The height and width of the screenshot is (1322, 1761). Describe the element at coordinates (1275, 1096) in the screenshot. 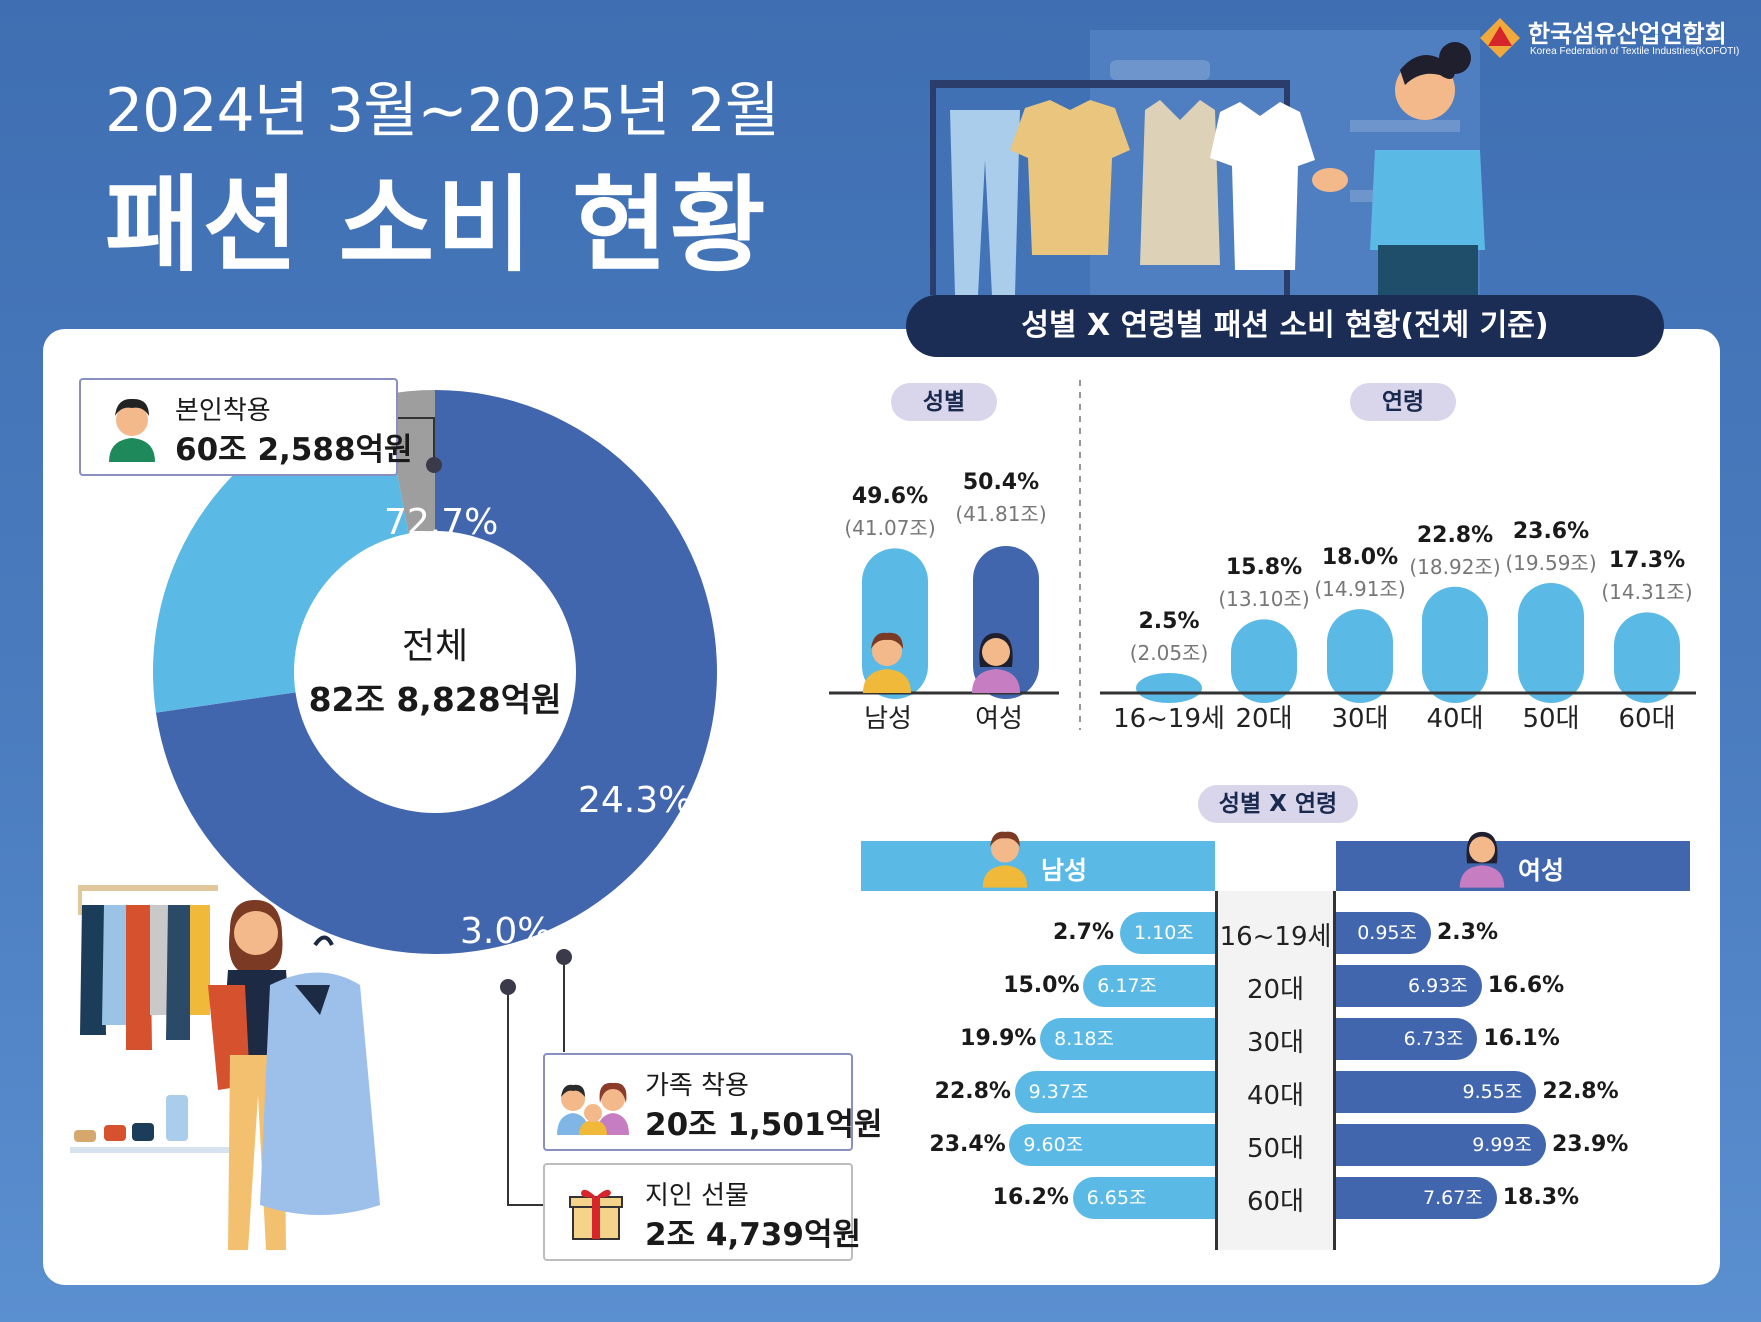

I see `pyramid-age-label: 40대` at that location.